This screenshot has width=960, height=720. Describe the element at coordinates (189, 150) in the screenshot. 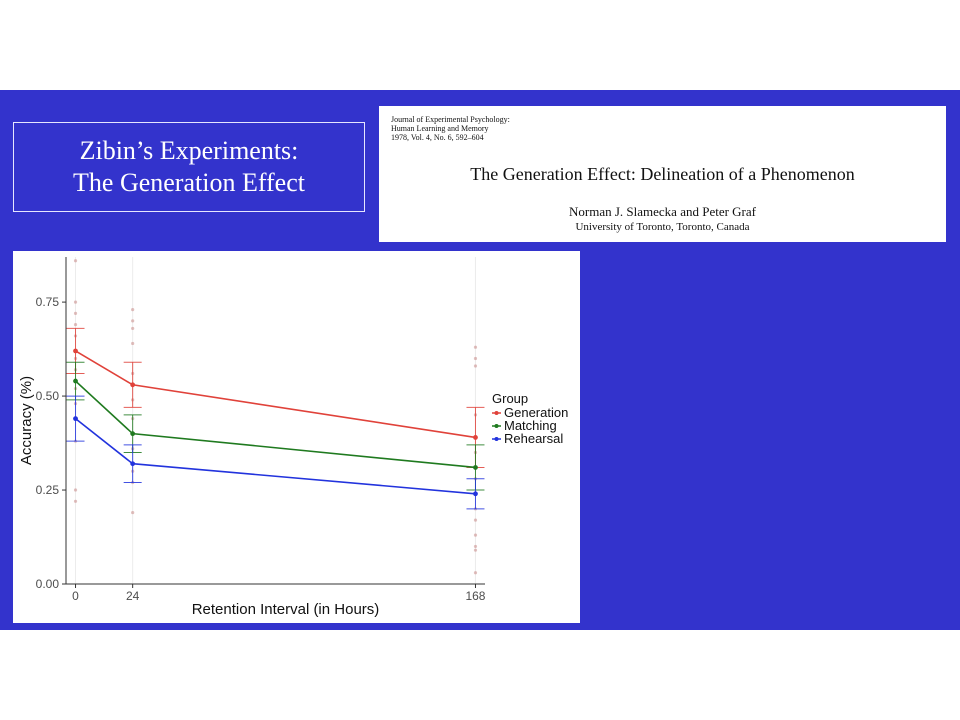

I see `slide-title-line-1: Zibin’s Experiments:` at that location.